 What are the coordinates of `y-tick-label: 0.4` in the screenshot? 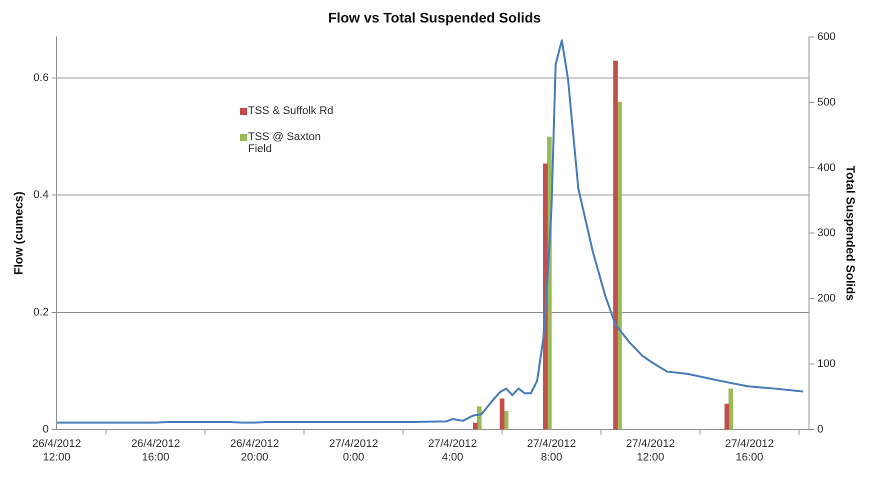 It's located at (41, 195).